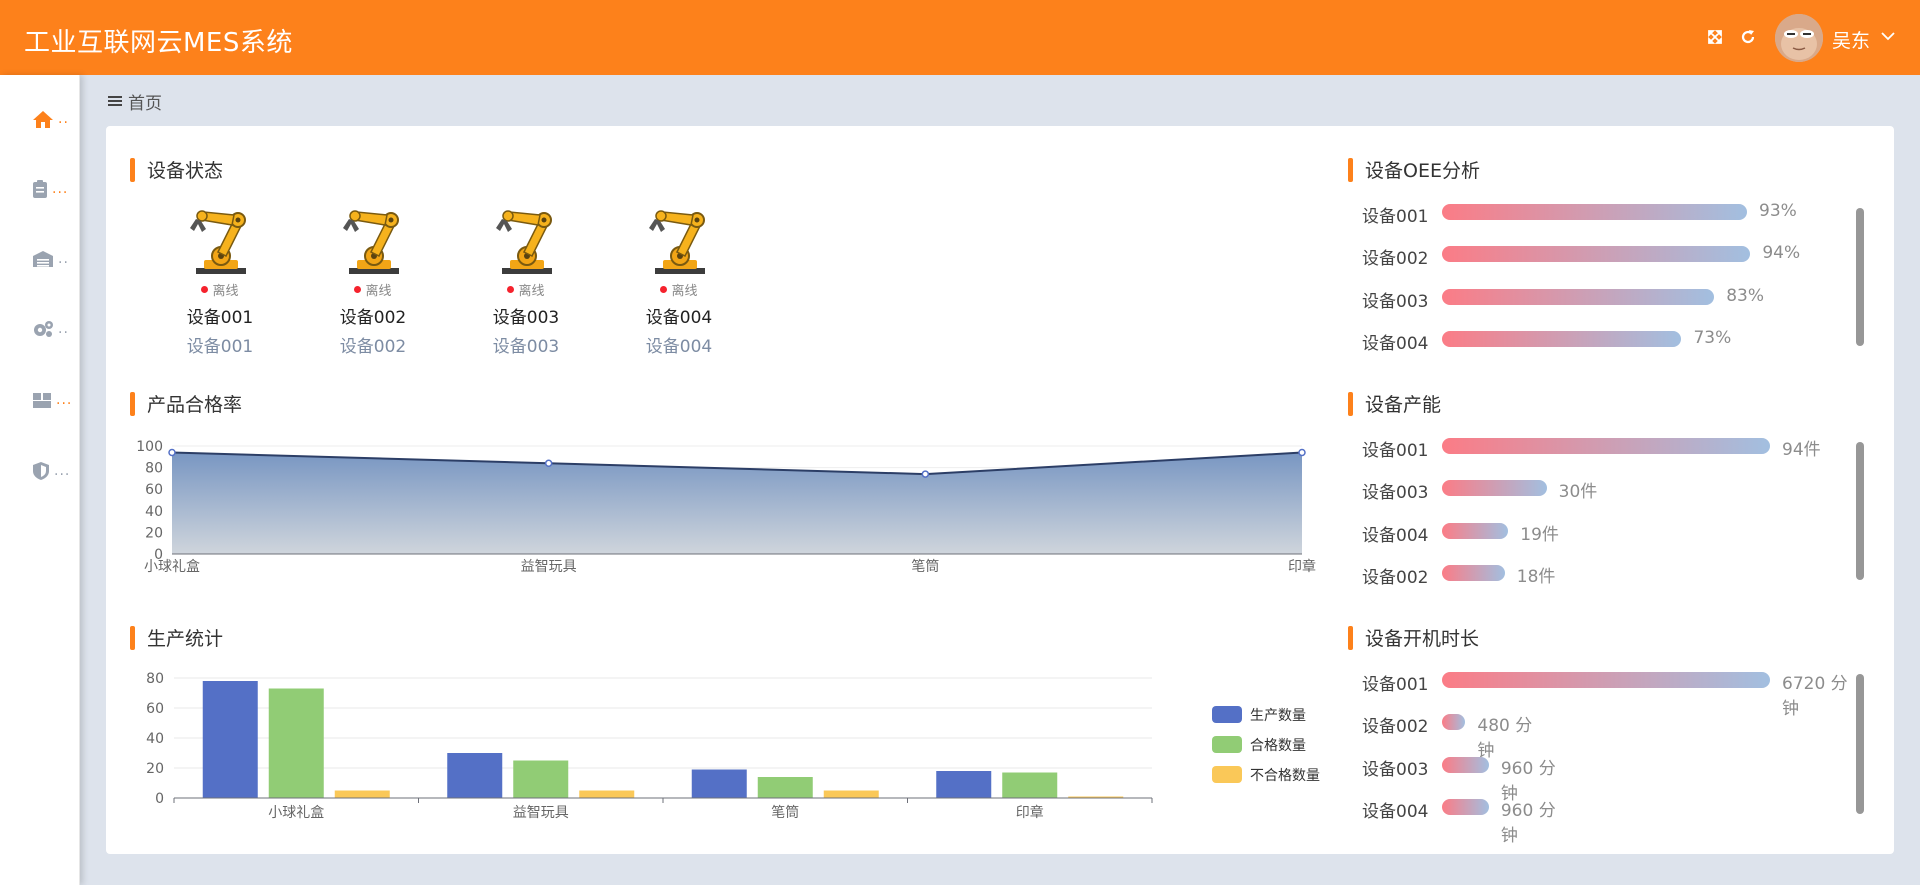 The image size is (1920, 885). What do you see at coordinates (373, 281) in the screenshot?
I see `device-card: 离线 设备002 设备002` at bounding box center [373, 281].